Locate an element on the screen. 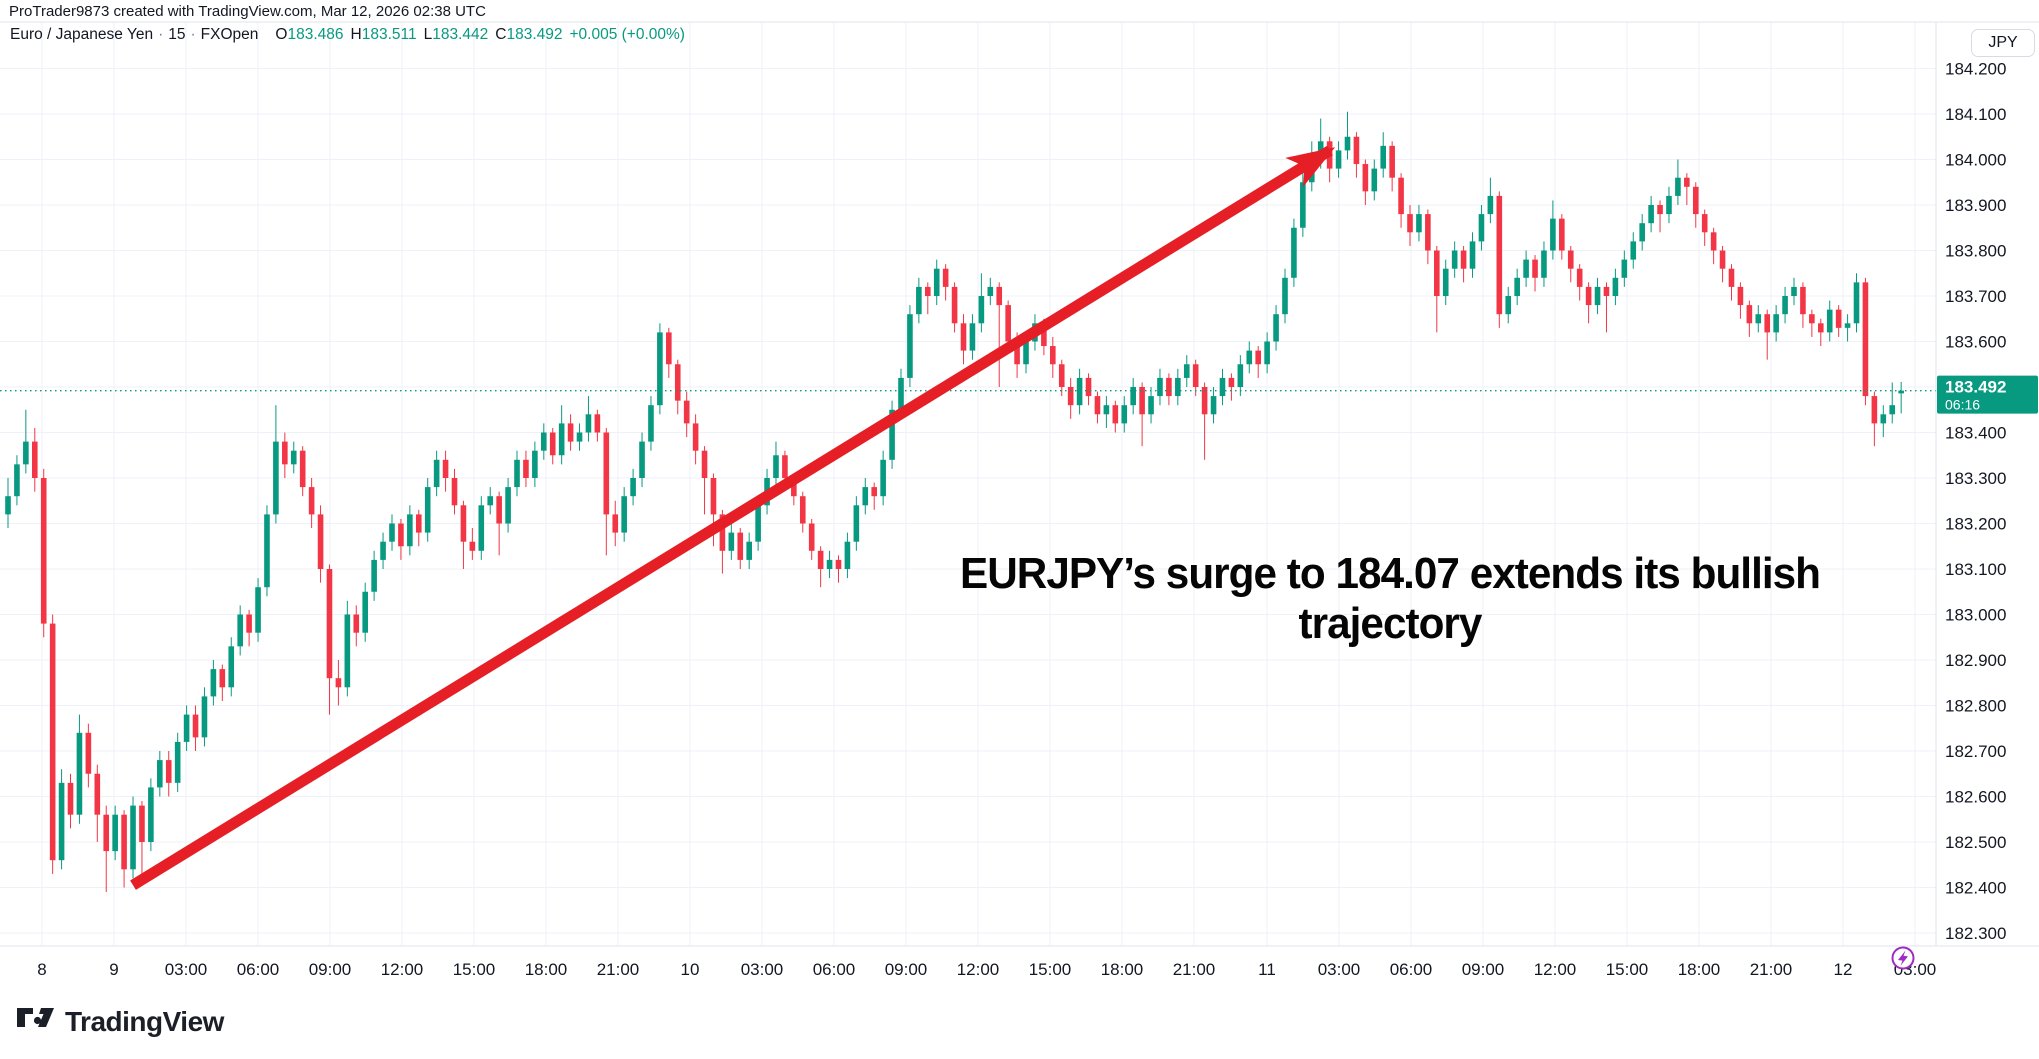  currency-unit-button: JPY is located at coordinates (2003, 43).